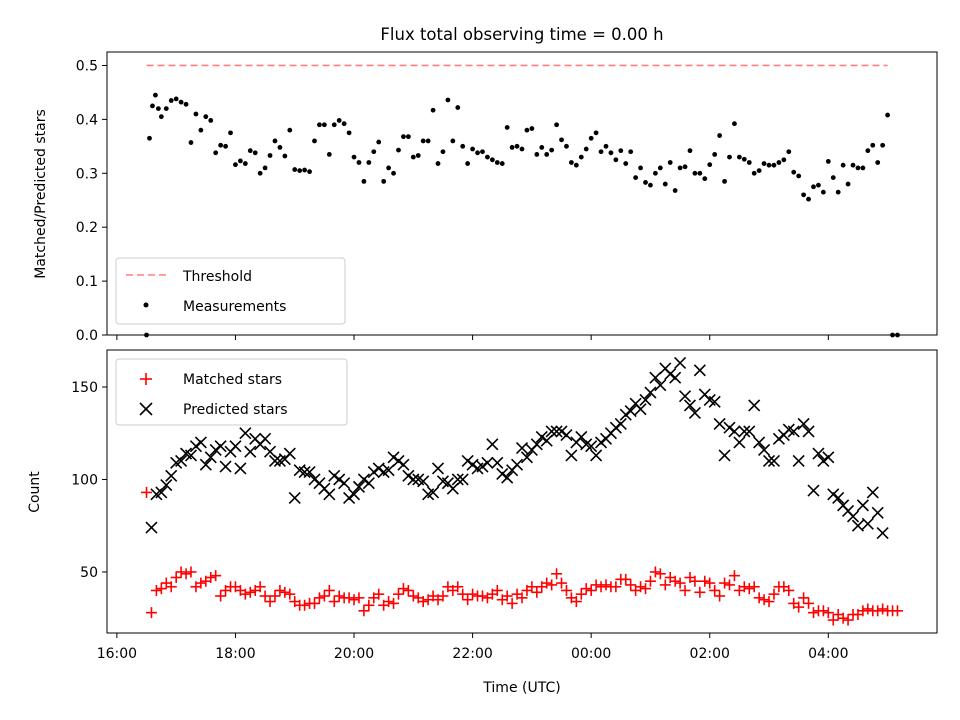  What do you see at coordinates (235, 410) in the screenshot?
I see `legend-predicted-label: Predicted stars` at bounding box center [235, 410].